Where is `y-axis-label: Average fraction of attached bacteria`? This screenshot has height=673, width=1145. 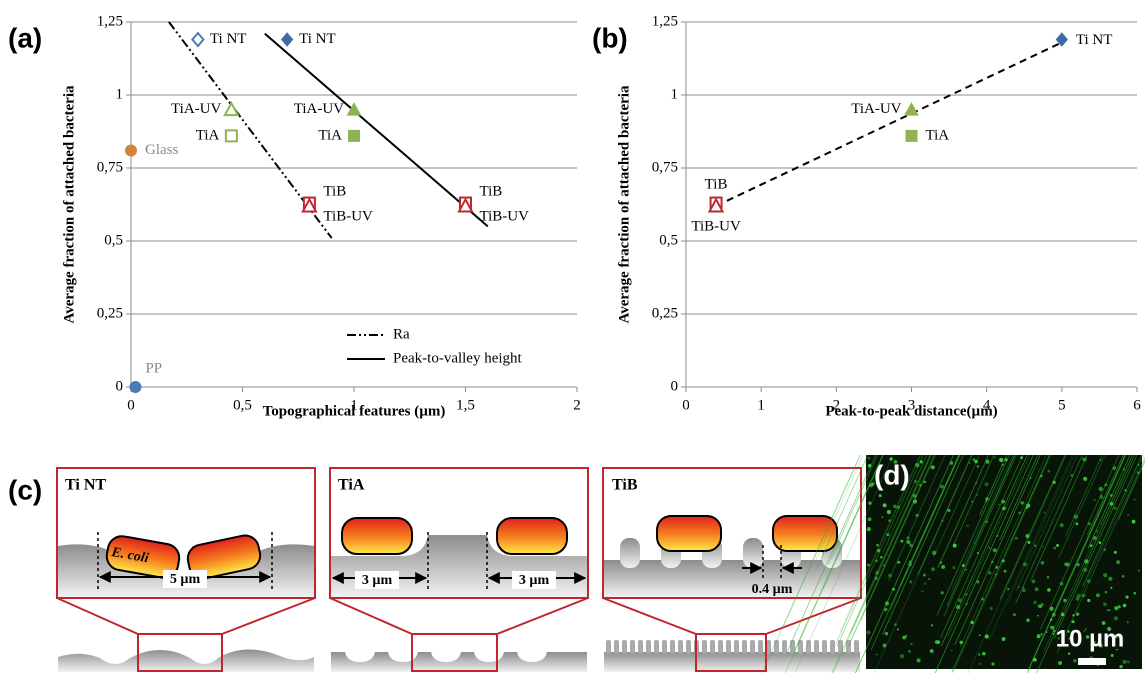 y-axis-label: Average fraction of attached bacteria is located at coordinates (624, 204).